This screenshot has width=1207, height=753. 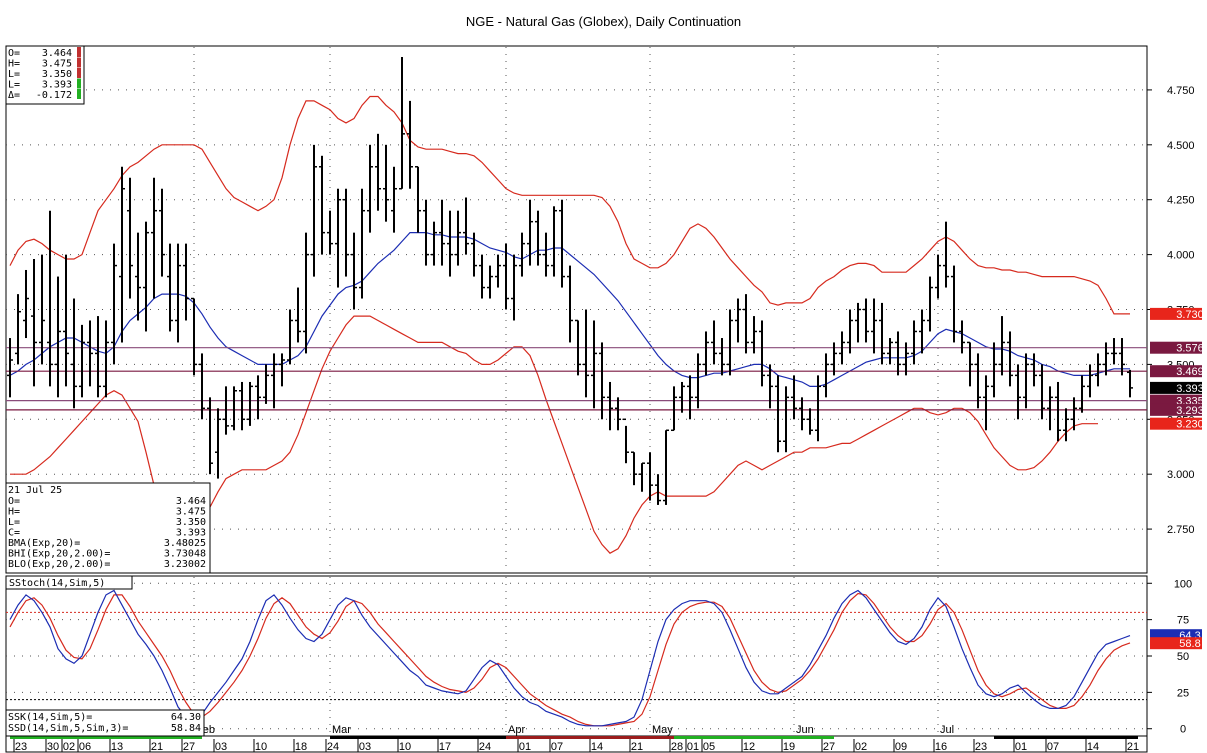 What do you see at coordinates (1190, 315) in the screenshot?
I see `price-marker-label: 3.730` at bounding box center [1190, 315].